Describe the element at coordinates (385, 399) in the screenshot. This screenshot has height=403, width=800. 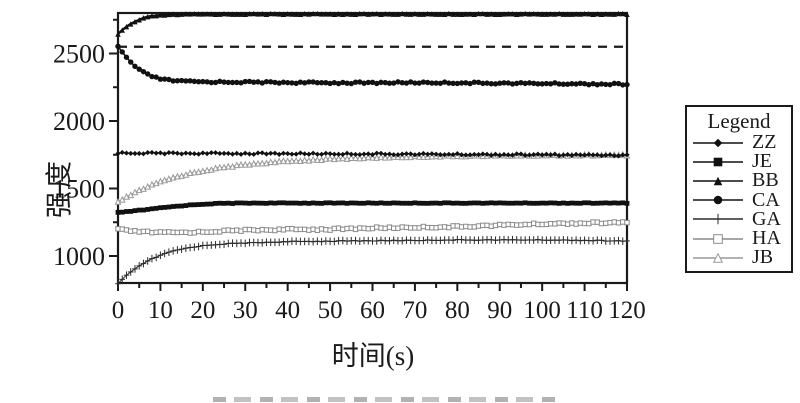
I see `cropped-caption-artifact` at that location.